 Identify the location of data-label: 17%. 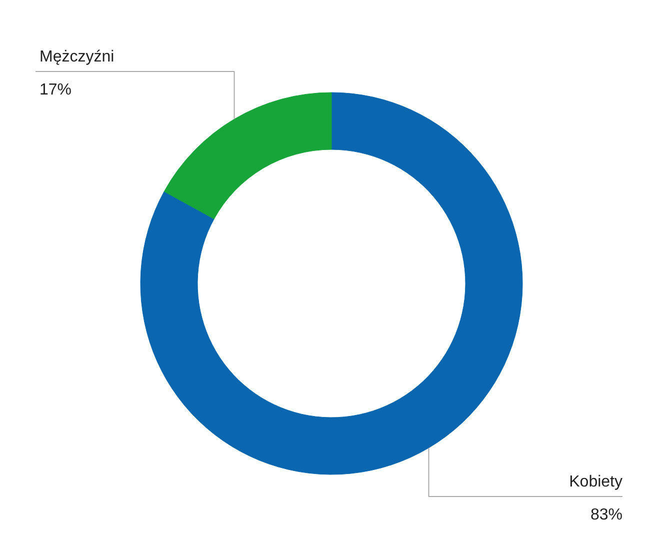
(56, 90).